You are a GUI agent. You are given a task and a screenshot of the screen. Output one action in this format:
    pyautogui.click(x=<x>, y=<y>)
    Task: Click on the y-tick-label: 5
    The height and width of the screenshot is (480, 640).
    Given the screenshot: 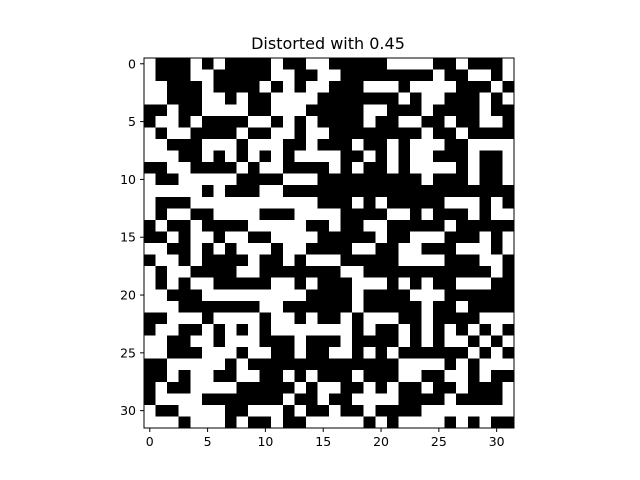 What is the action you would take?
    pyautogui.click(x=132, y=121)
    